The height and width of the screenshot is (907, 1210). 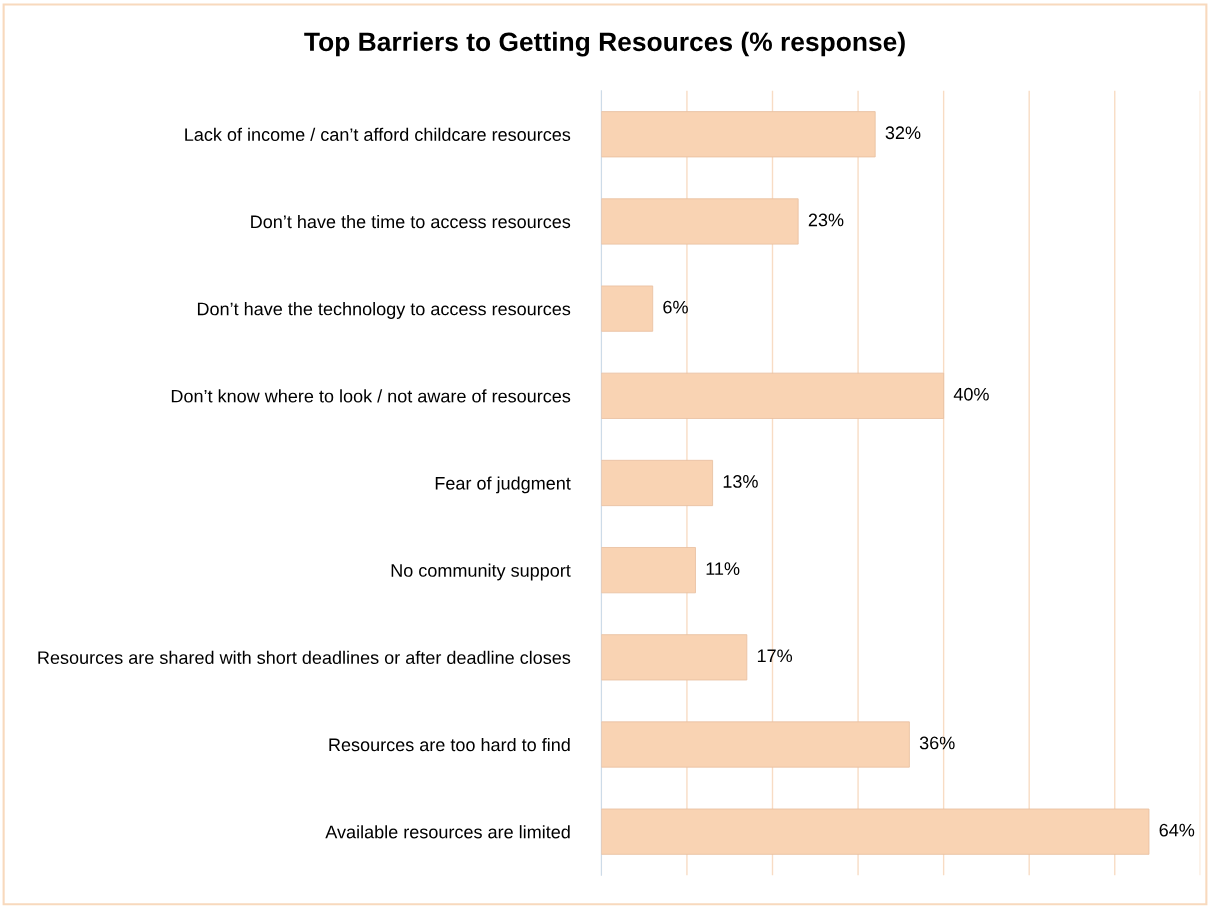 What do you see at coordinates (449, 744) in the screenshot?
I see `y-tick-label: Resources are too hard to find` at bounding box center [449, 744].